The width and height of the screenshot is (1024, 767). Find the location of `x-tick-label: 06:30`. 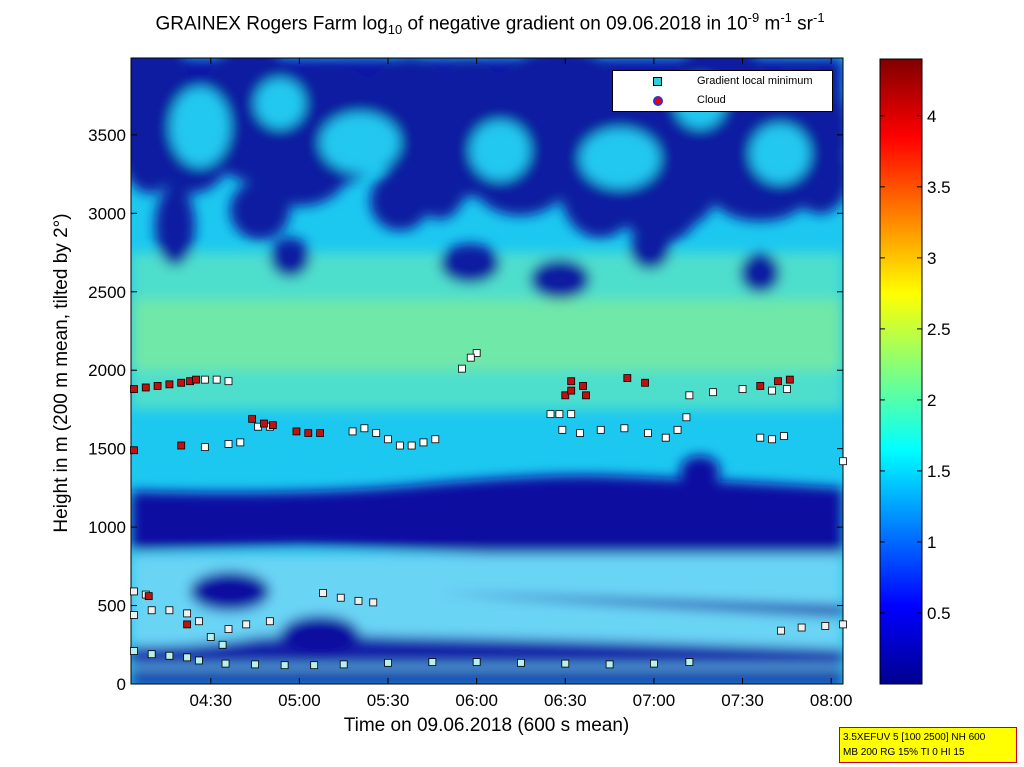

x-tick-label: 06:30 is located at coordinates (565, 700).